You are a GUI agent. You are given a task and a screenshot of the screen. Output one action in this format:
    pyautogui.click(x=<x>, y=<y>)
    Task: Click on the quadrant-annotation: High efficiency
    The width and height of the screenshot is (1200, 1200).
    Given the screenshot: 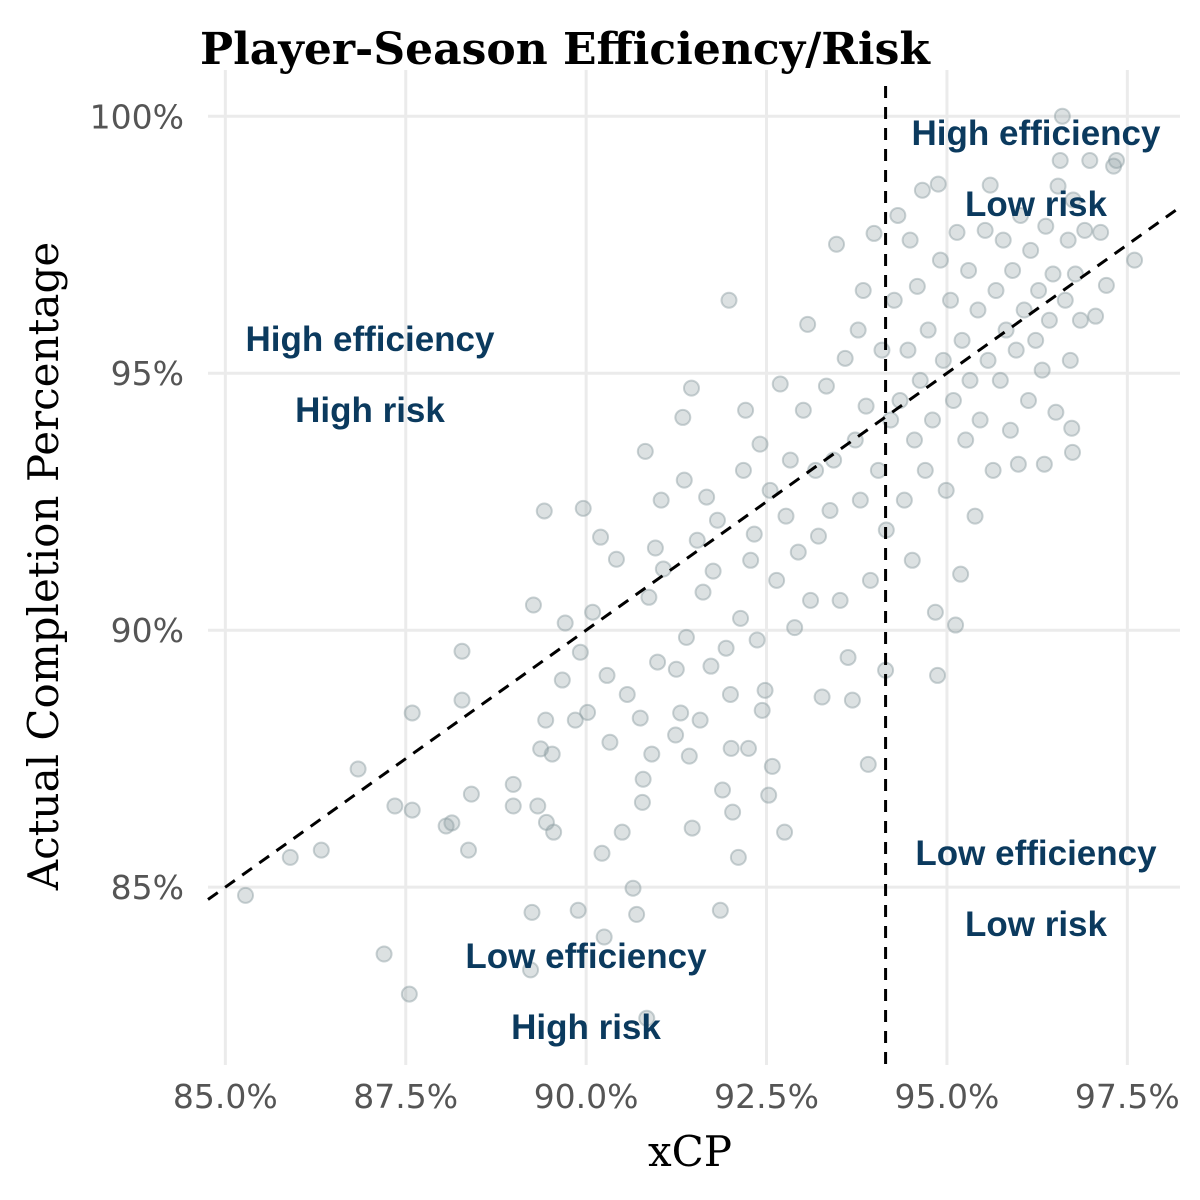 What is the action you would take?
    pyautogui.click(x=1036, y=133)
    